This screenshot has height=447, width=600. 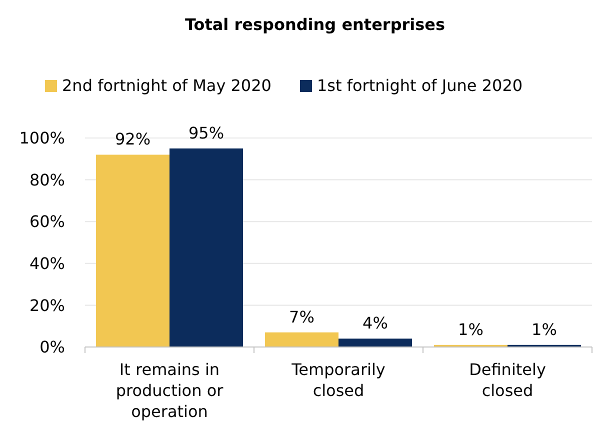 I want to click on y-tick-label: 20%, so click(x=47, y=305).